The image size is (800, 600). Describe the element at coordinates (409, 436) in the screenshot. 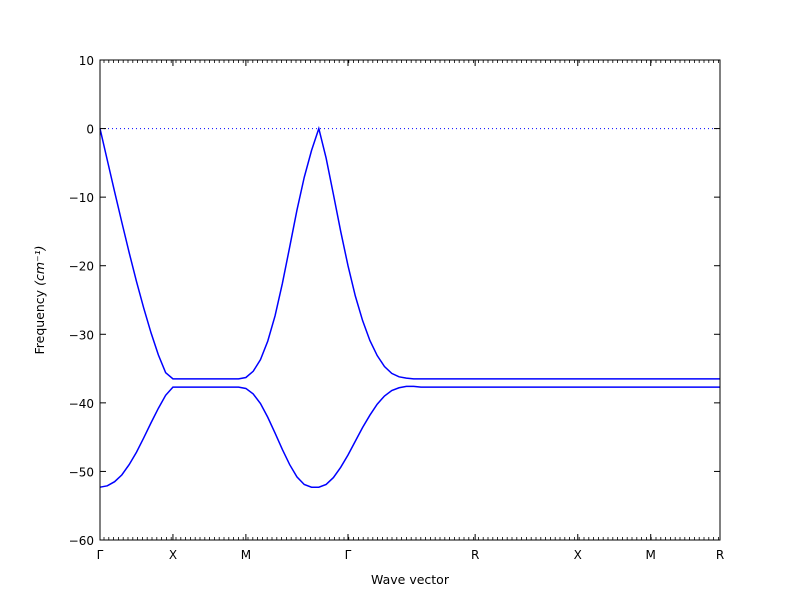

I see `series-2-line` at that location.